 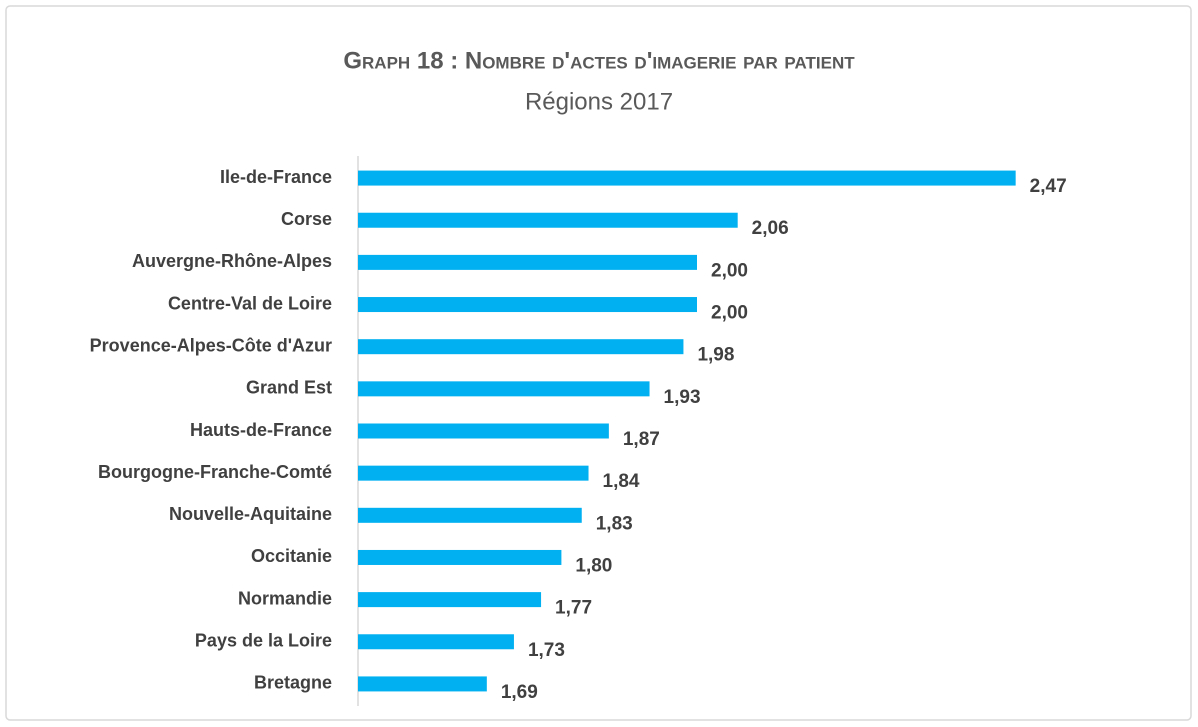 What do you see at coordinates (715, 355) in the screenshot?
I see `value-label: 1,98` at bounding box center [715, 355].